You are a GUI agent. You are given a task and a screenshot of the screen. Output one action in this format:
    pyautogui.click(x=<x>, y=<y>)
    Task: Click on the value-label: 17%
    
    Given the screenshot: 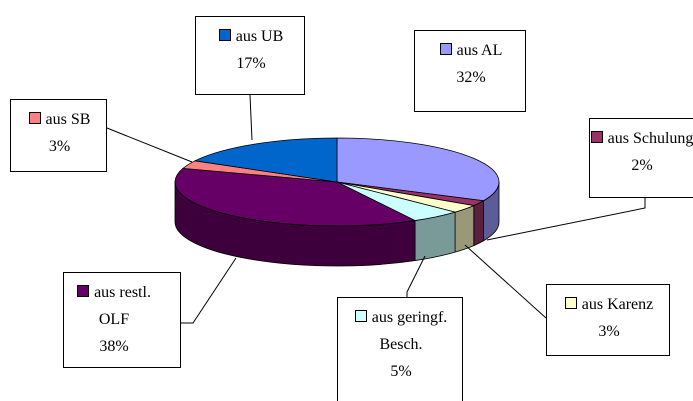 What is the action you would take?
    pyautogui.click(x=251, y=63)
    